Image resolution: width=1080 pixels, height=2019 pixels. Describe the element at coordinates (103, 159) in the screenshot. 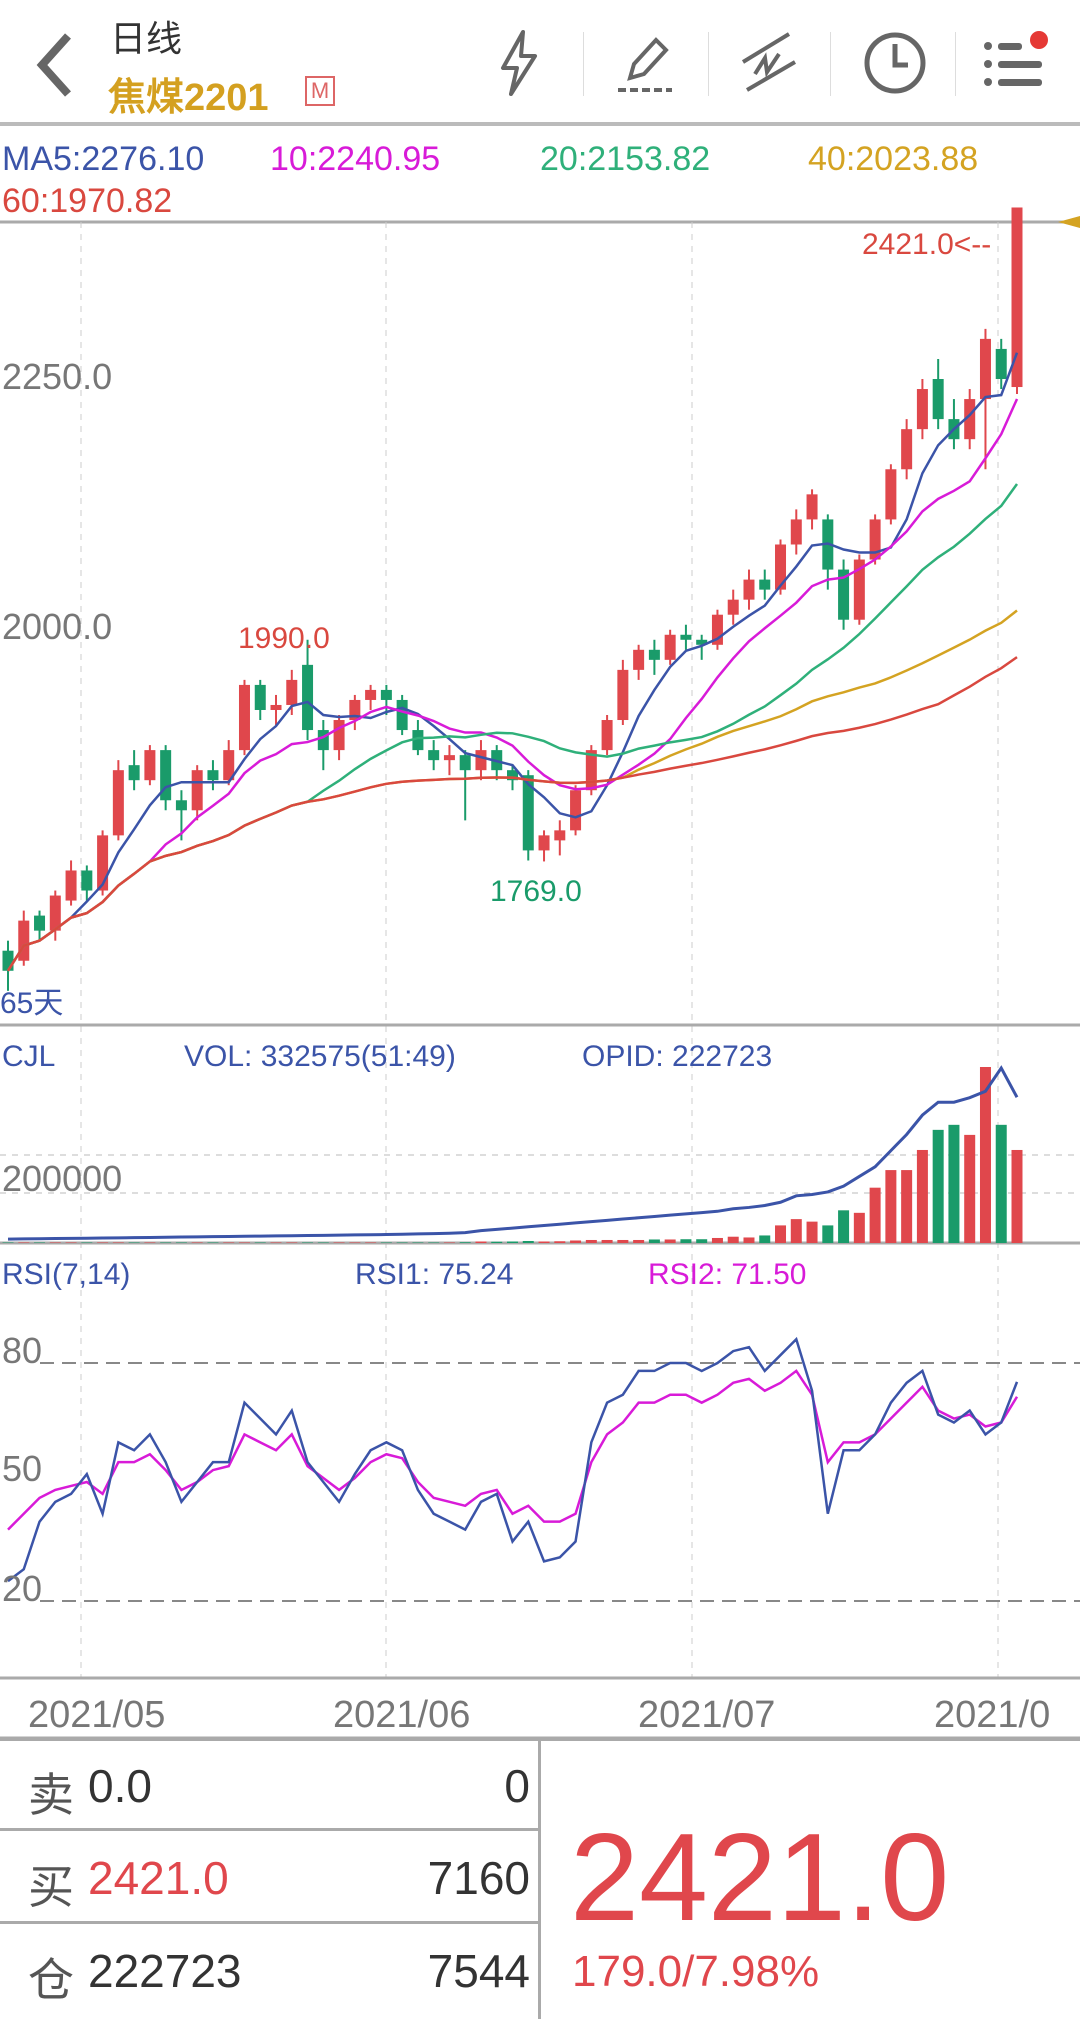

I see `ma5-legend: MA5:2276.10` at that location.